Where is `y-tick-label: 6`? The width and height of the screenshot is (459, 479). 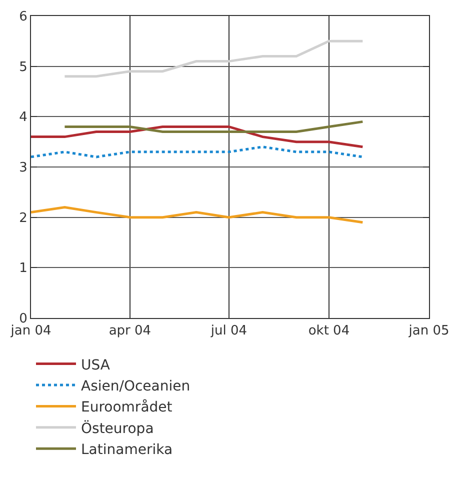 y-tick-label: 6 is located at coordinates (23, 17).